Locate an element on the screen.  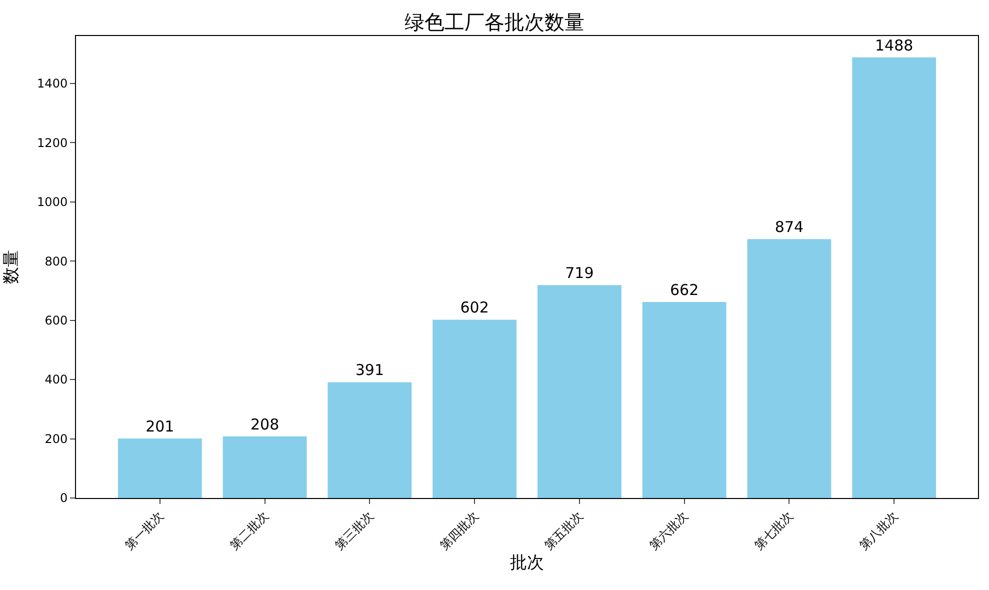
x-tick-label: 第二批次 is located at coordinates (249, 530).